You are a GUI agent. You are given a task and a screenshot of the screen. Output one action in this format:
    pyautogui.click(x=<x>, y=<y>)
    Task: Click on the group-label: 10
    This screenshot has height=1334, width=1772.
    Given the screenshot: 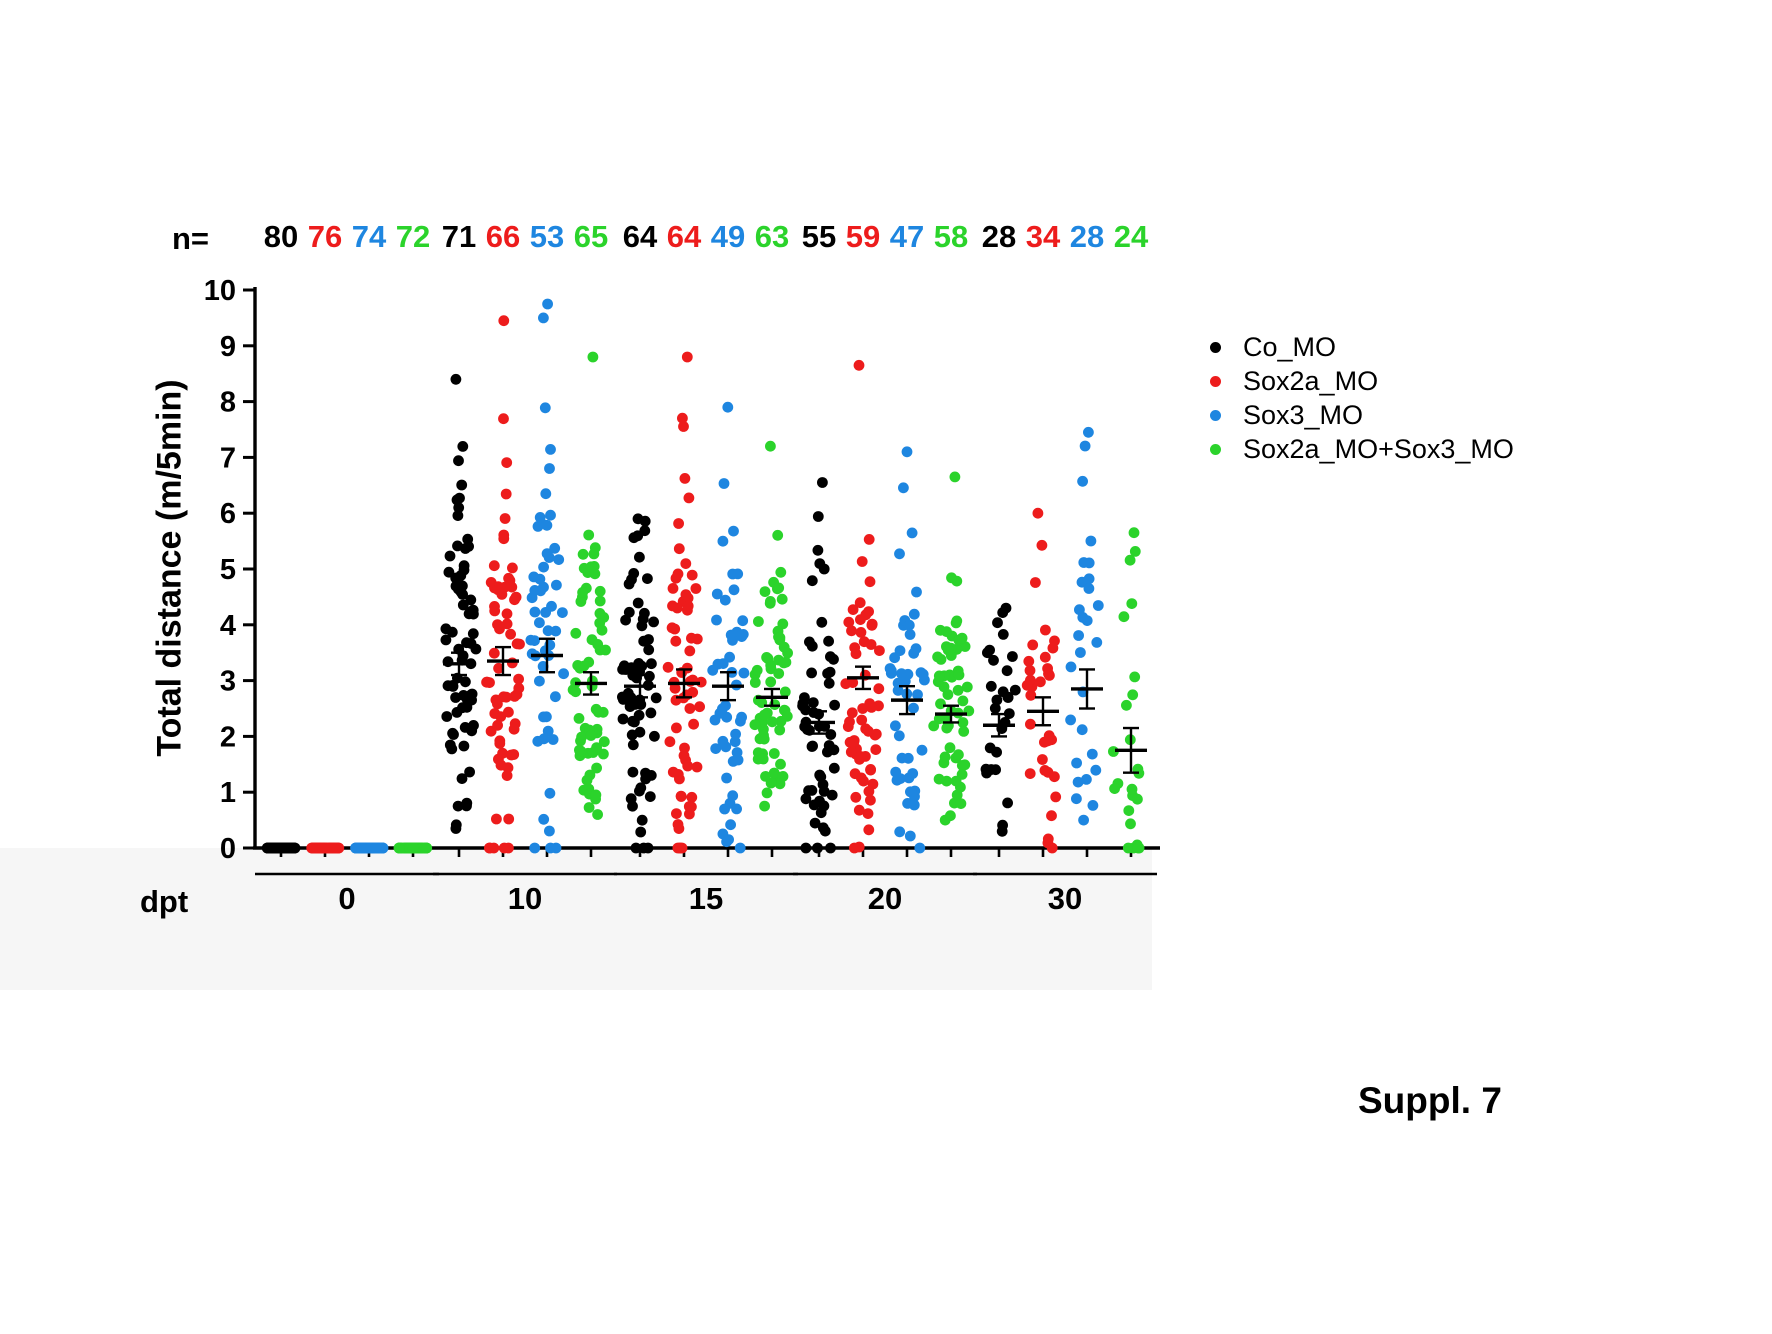 What is the action you would take?
    pyautogui.click(x=525, y=898)
    